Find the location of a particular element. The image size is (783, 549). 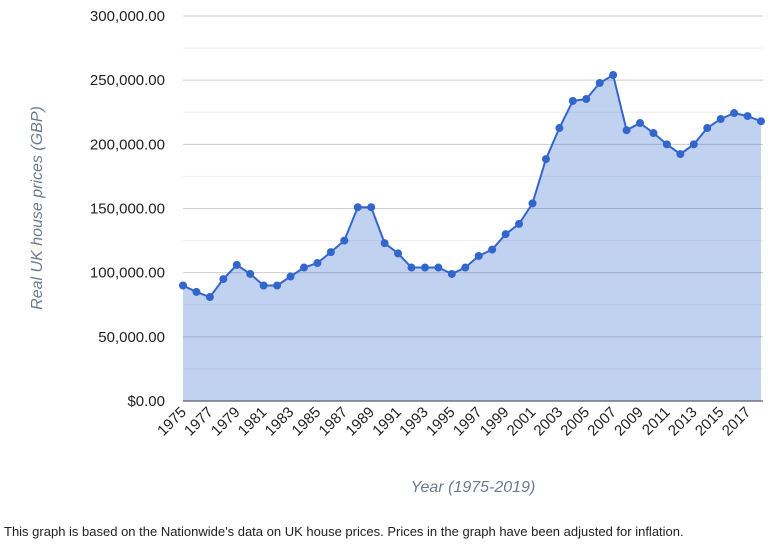

x-tick-label: 1989 is located at coordinates (360, 422).